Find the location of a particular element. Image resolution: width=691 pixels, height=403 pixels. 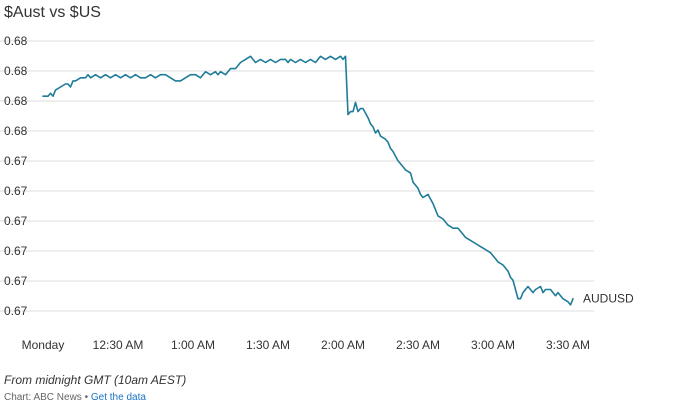

x-tick-label: 1:30 AM is located at coordinates (268, 345).